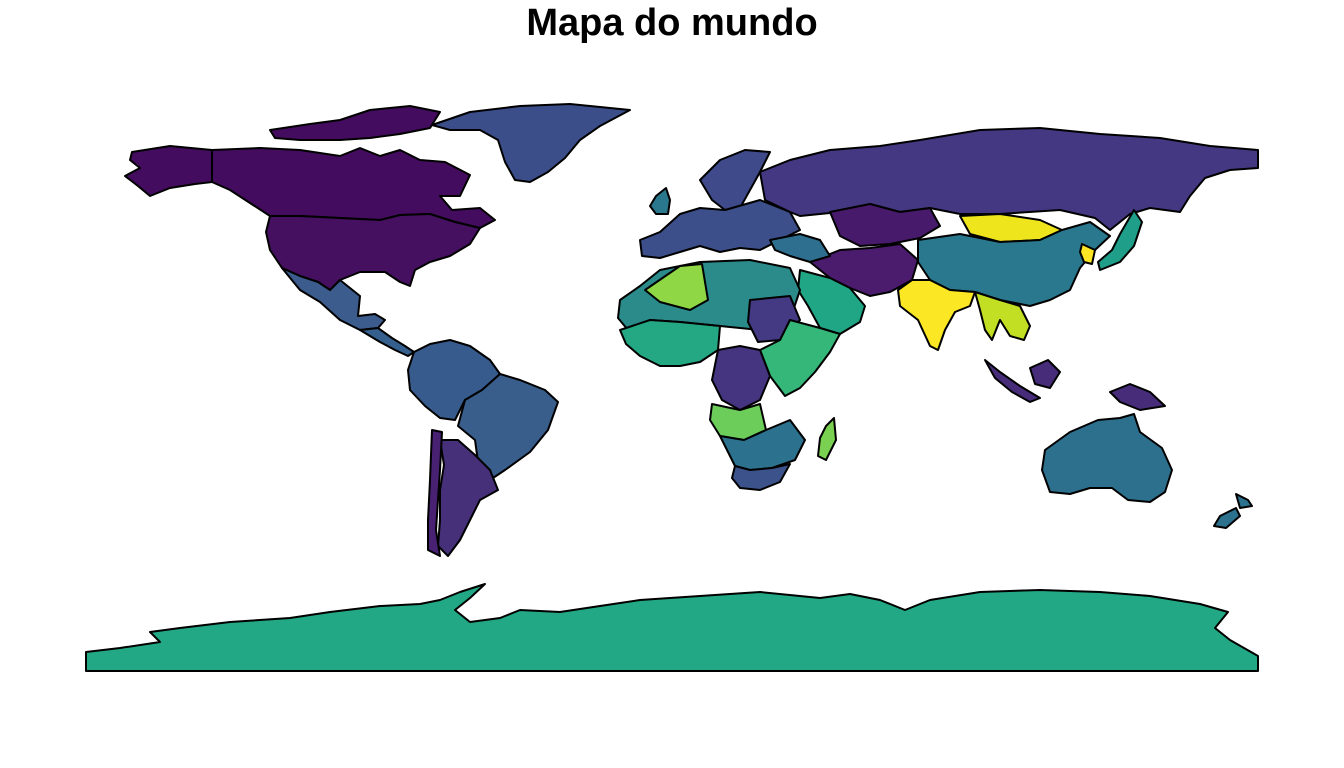  I want to click on region-southern-africa, so click(762, 445).